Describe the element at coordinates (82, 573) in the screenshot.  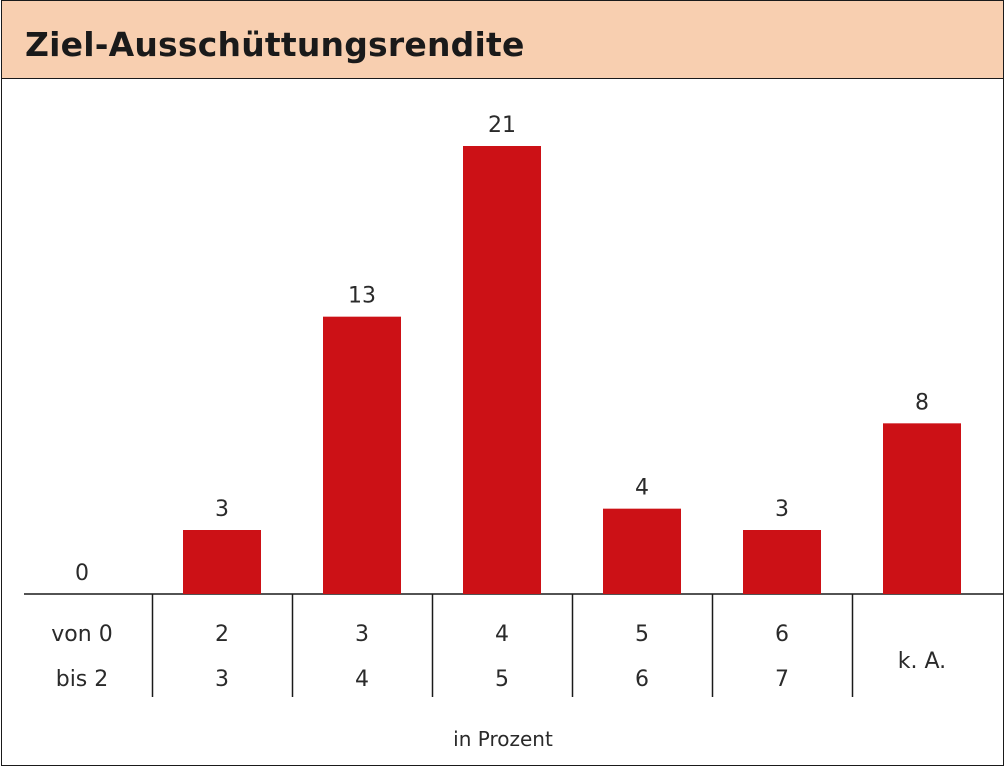
I see `data-label: 0` at that location.